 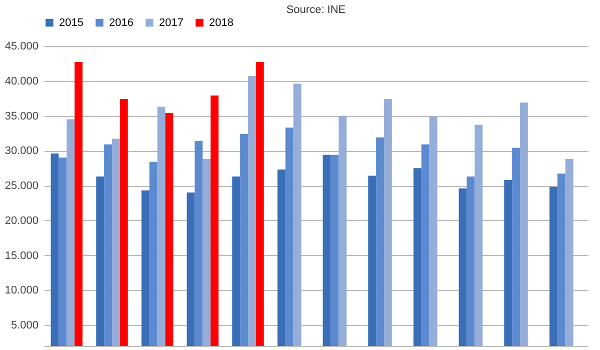 What do you see at coordinates (21, 220) in the screenshot?
I see `y-tick-label: 20.000` at bounding box center [21, 220].